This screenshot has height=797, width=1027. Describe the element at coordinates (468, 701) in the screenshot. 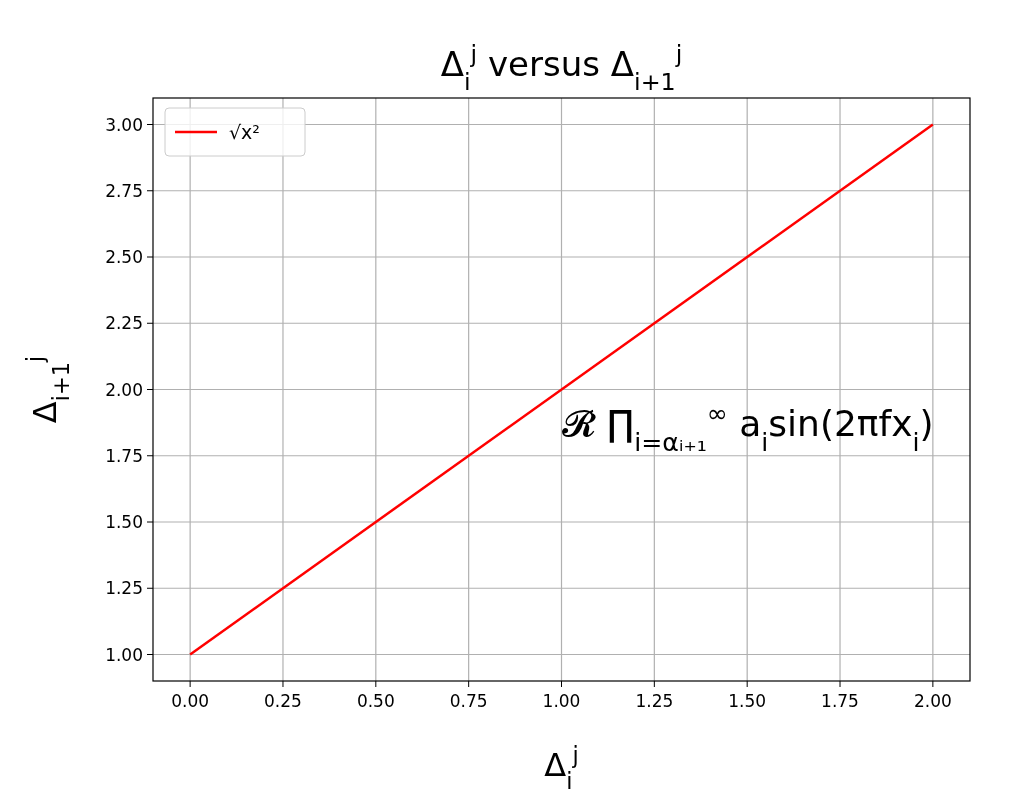

I see `x-tick-label: 0.75` at that location.